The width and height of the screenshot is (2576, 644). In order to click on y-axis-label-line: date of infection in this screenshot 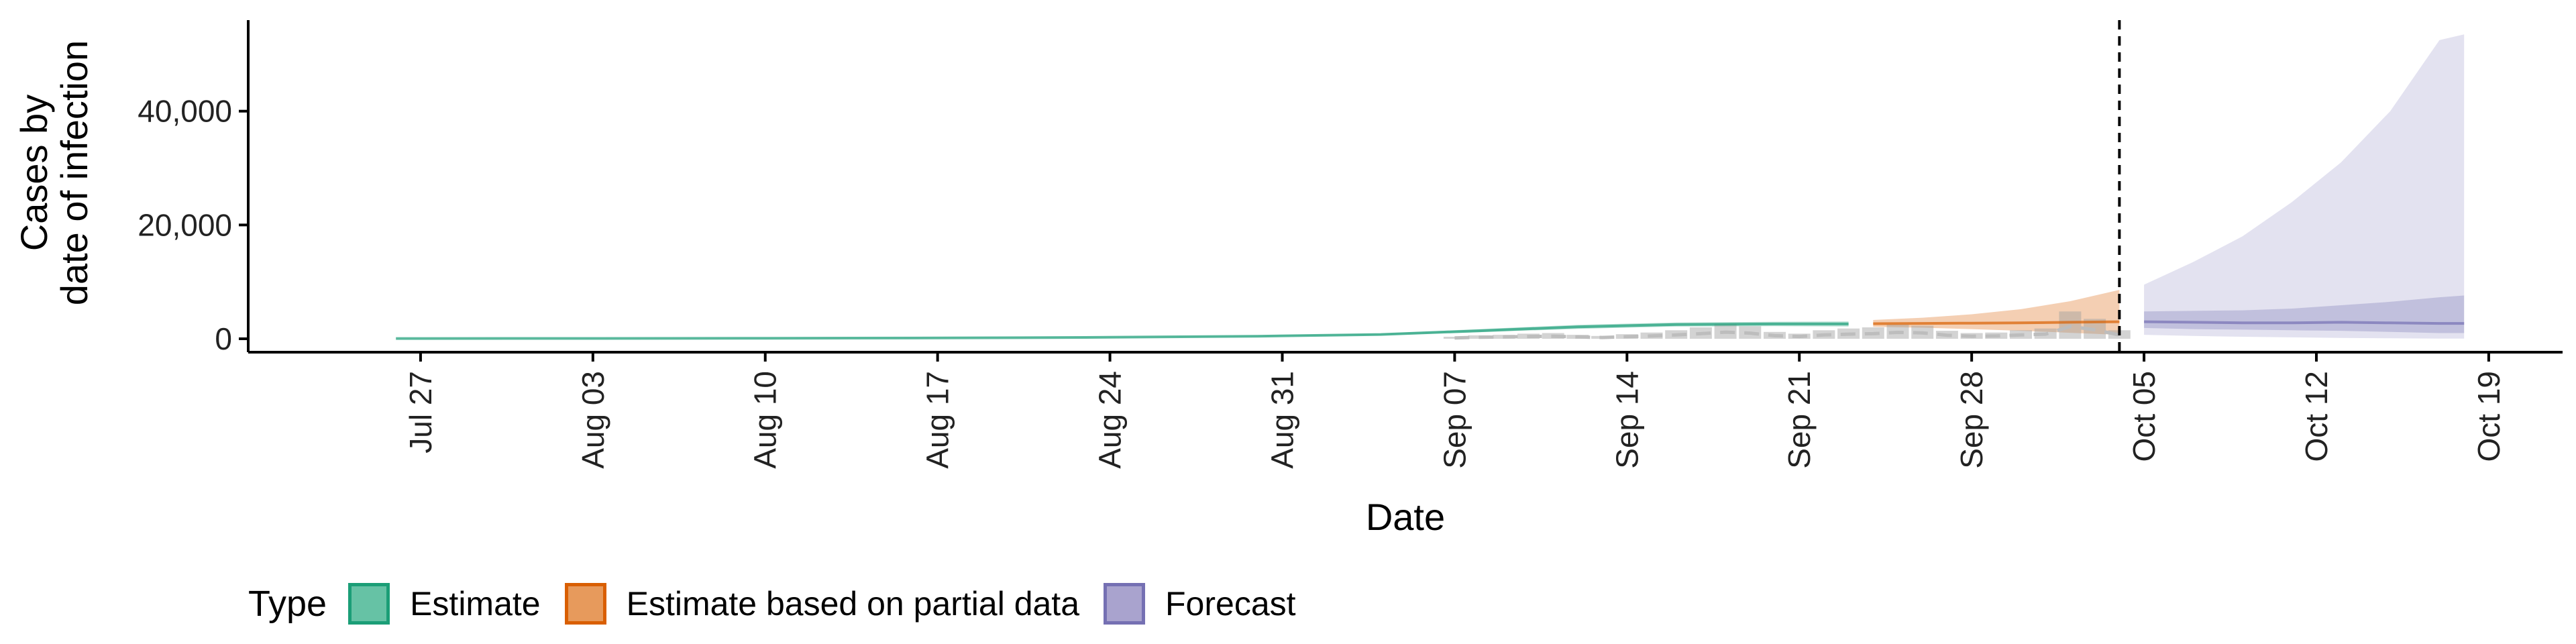, I will do `click(74, 172)`.